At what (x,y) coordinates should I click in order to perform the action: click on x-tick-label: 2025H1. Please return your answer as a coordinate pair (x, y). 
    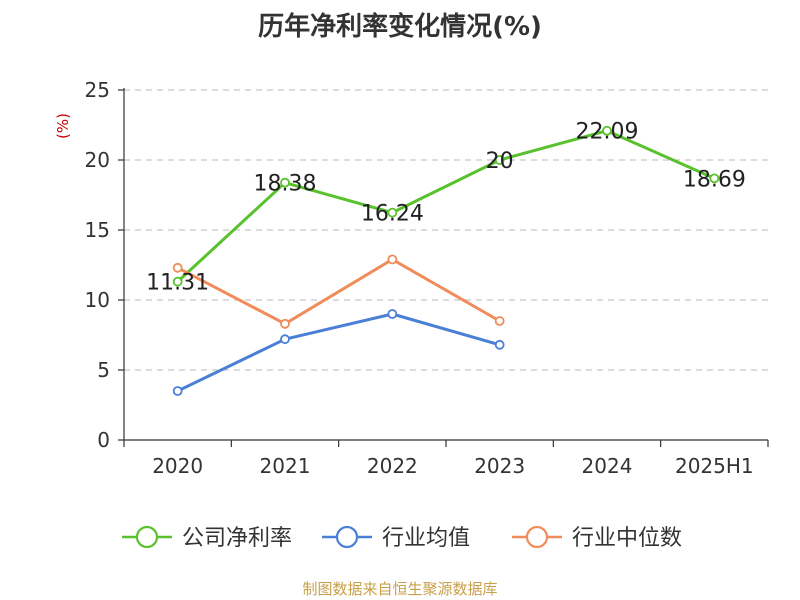
    Looking at the image, I should click on (714, 466).